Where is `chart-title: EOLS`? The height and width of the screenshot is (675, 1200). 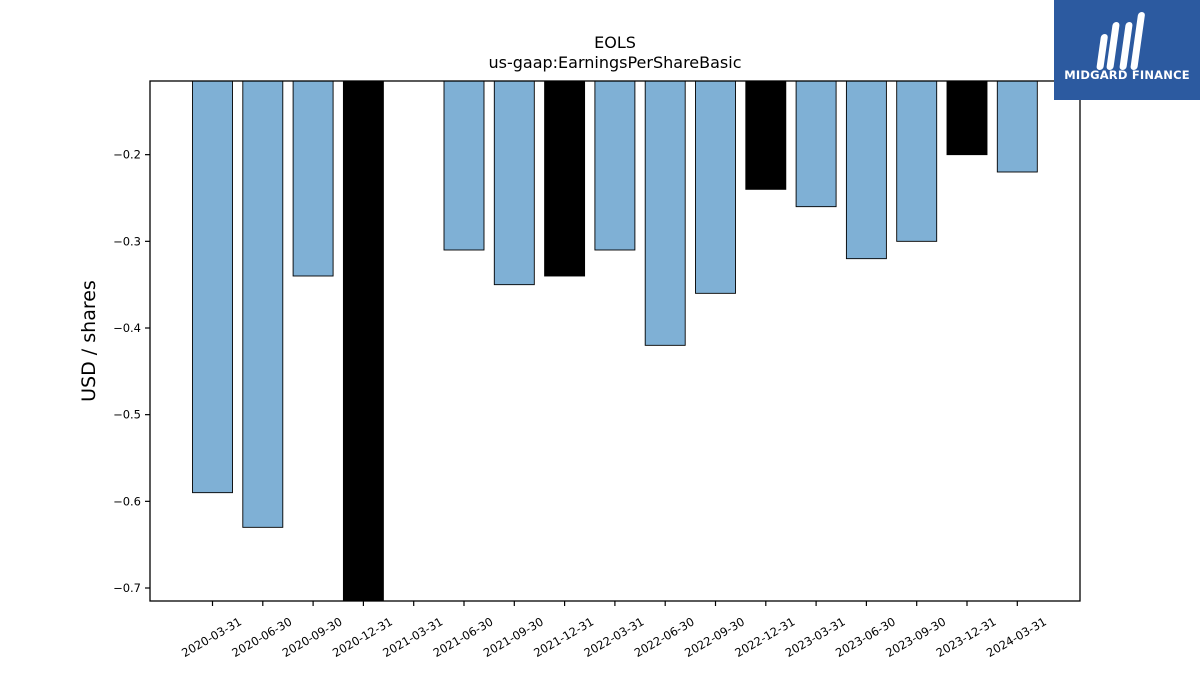 chart-title: EOLS is located at coordinates (615, 42).